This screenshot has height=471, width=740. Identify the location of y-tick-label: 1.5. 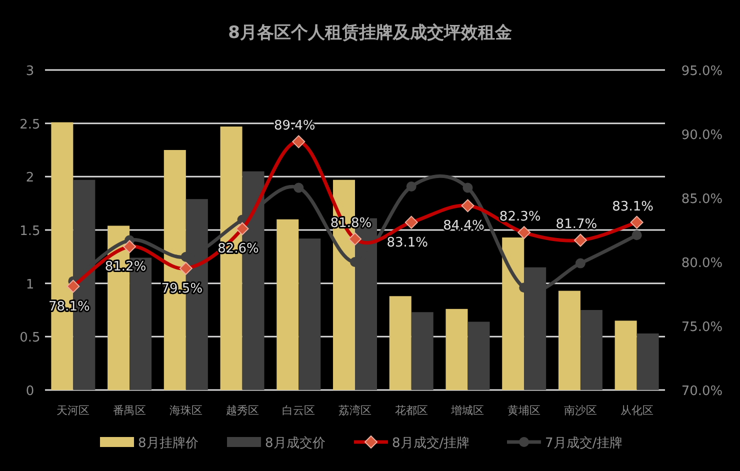
(30, 231).